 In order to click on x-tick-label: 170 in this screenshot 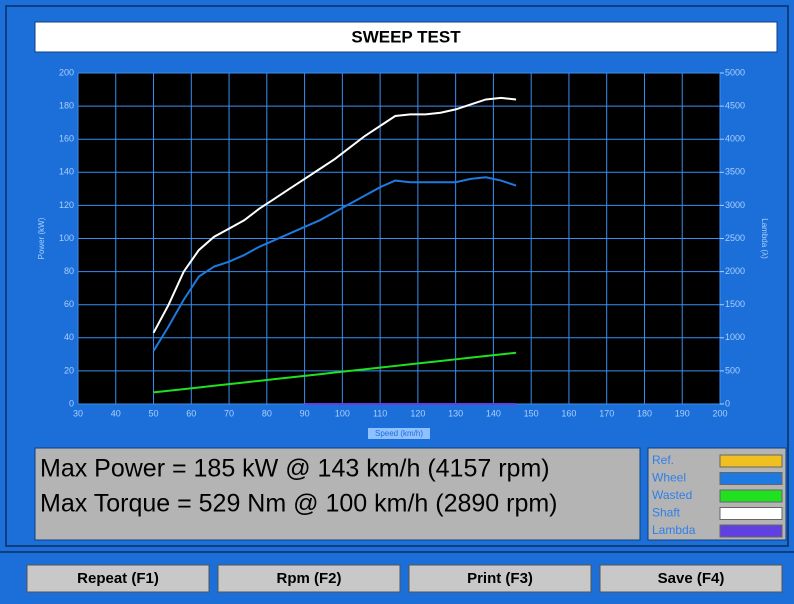, I will do `click(606, 413)`.